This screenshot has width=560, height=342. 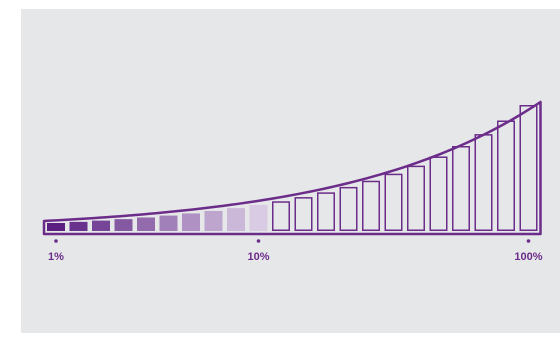 What do you see at coordinates (258, 257) in the screenshot?
I see `tick-label: 10%` at bounding box center [258, 257].